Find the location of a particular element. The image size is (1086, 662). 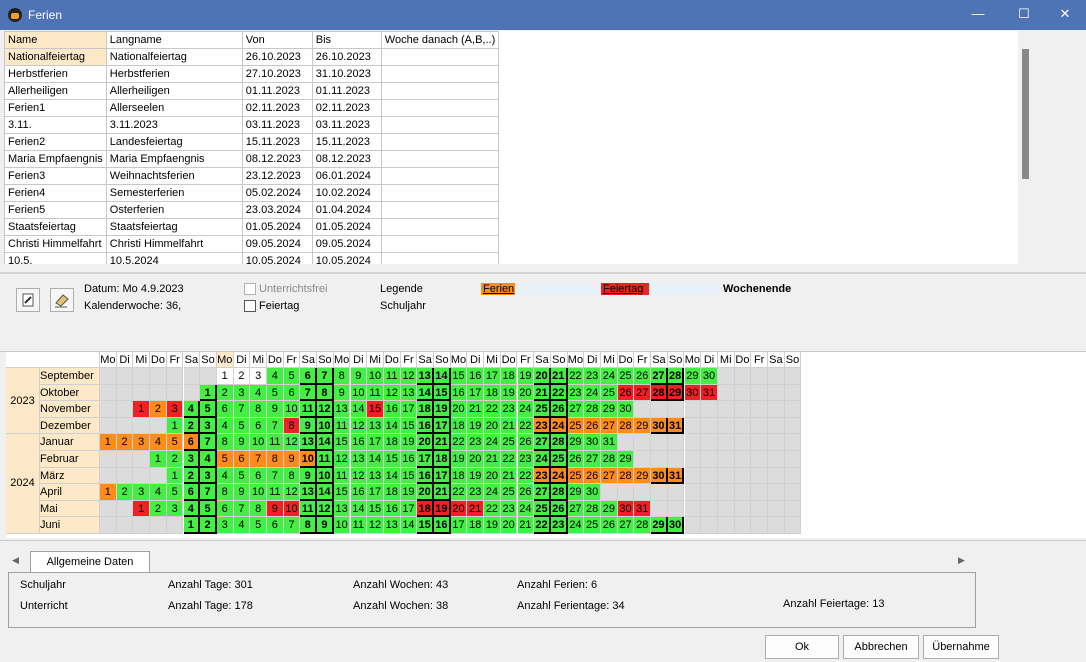

table-cell: Ferien5 is located at coordinates (55, 210).